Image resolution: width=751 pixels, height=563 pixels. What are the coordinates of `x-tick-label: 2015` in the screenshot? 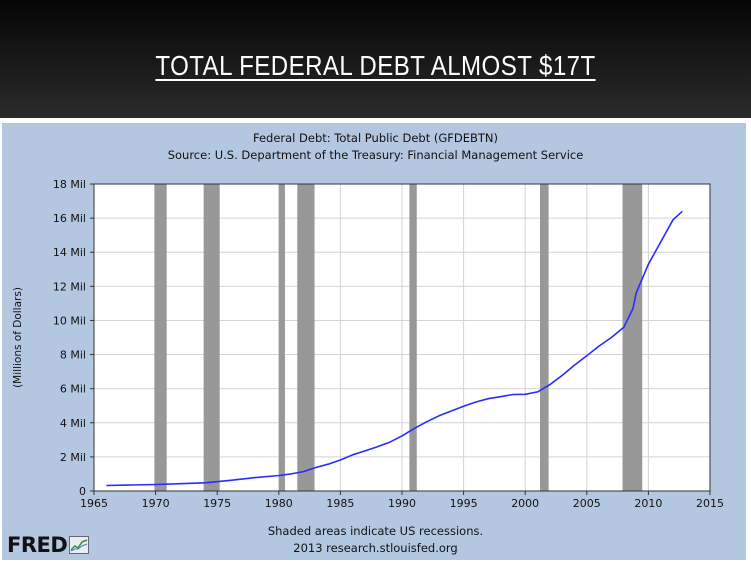 It's located at (710, 503).